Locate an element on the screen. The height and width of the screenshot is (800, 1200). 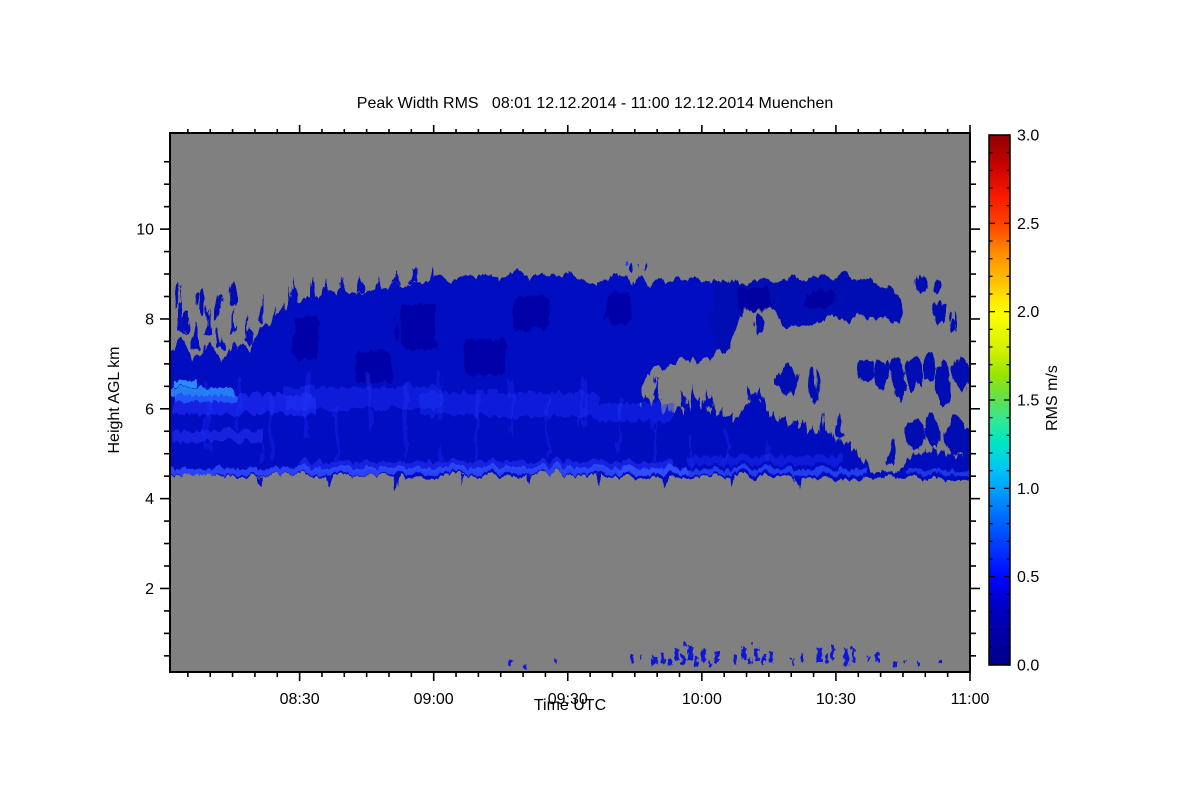
colorbar-tick-label: 2.0 is located at coordinates (1028, 312).